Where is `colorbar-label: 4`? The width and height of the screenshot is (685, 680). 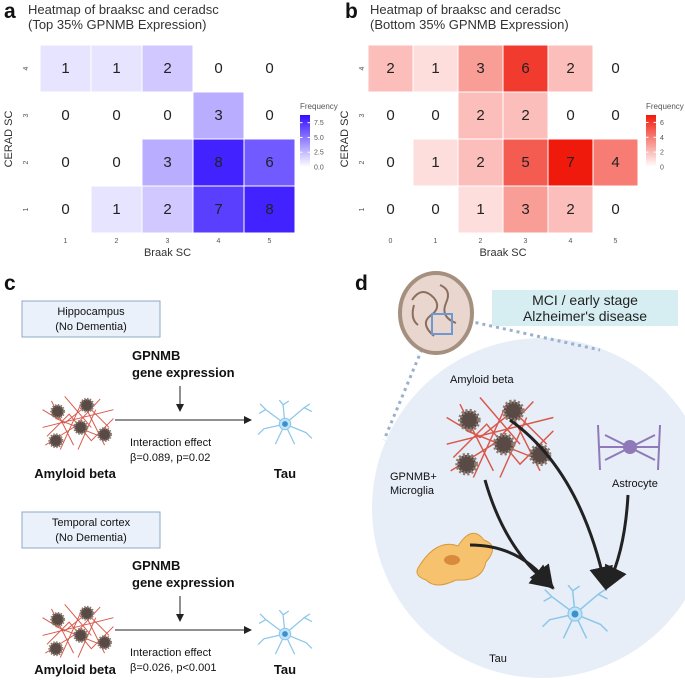 colorbar-label: 4 is located at coordinates (662, 138).